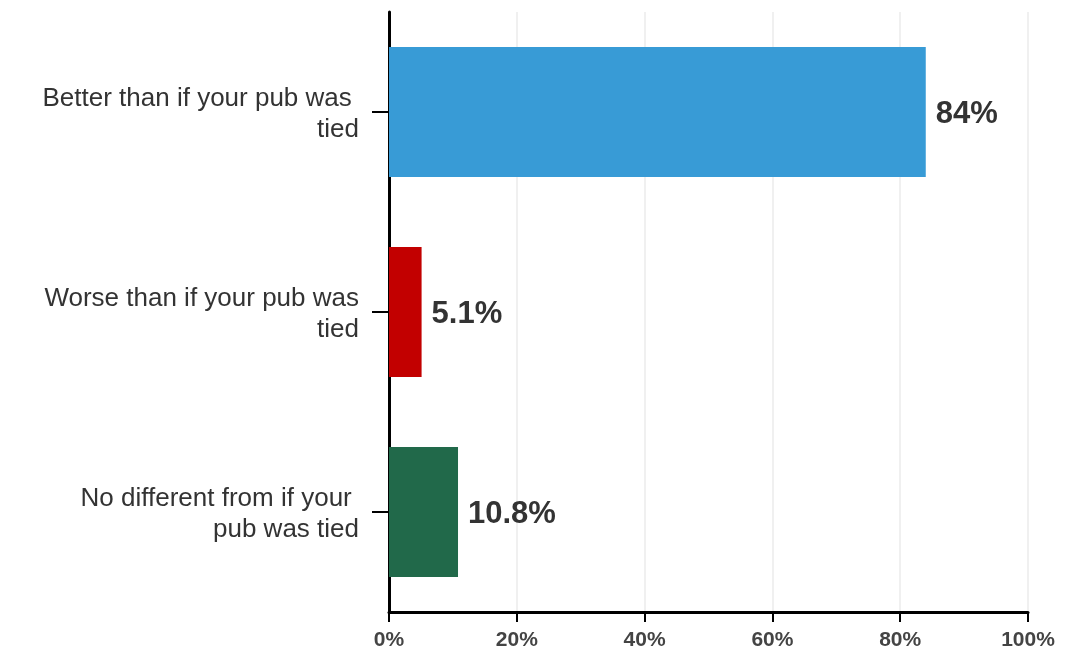 This screenshot has width=1067, height=664. I want to click on data-label: 84%, so click(966, 112).